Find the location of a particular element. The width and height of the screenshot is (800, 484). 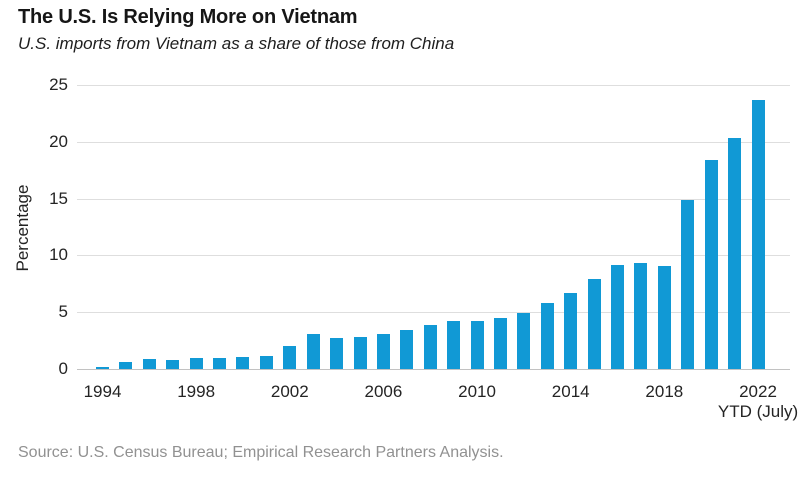

bar-2015 is located at coordinates (594, 324).